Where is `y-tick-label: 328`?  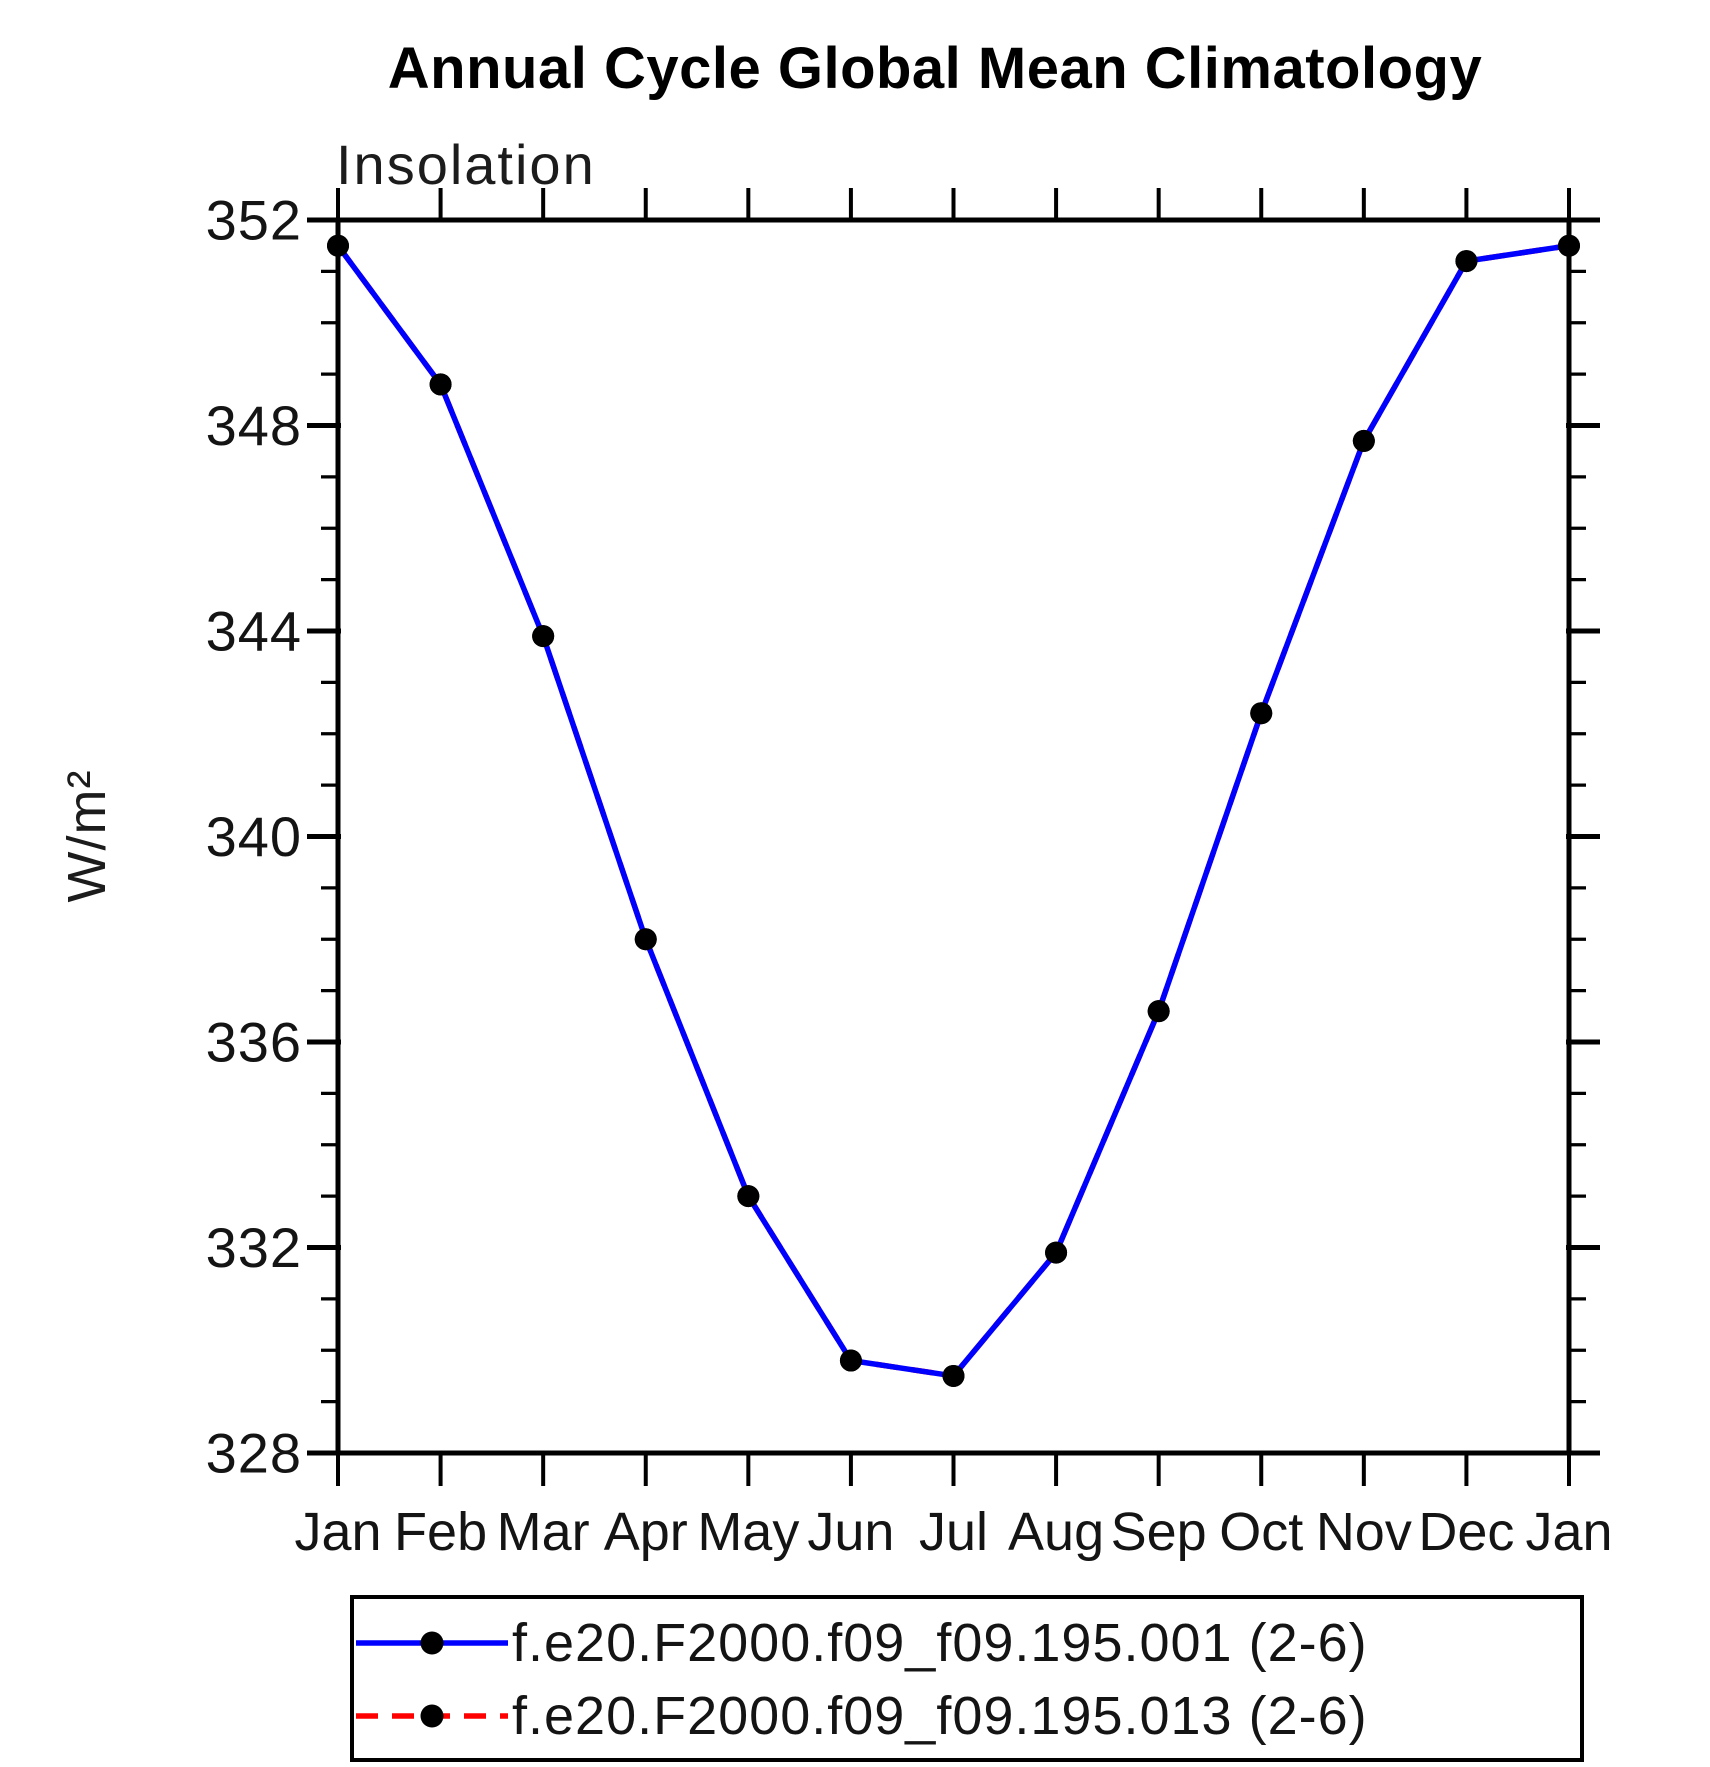 y-tick-label: 328 is located at coordinates (254, 1453).